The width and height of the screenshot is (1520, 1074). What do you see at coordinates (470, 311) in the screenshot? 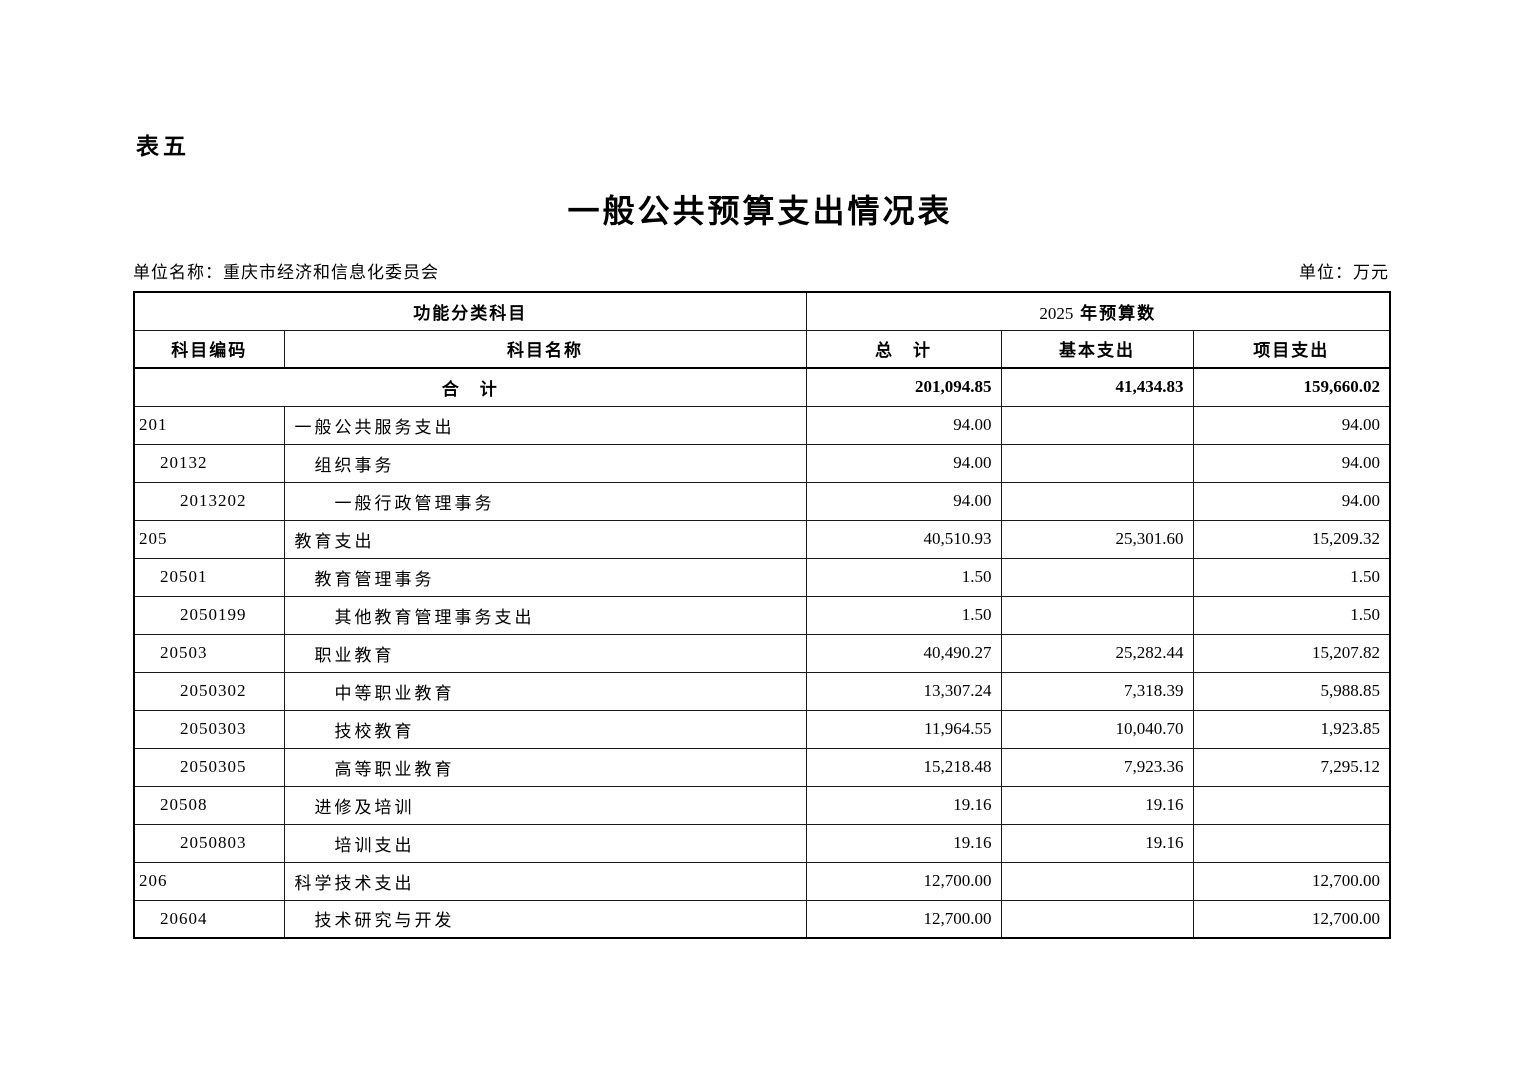
I see `header-function-category: 功能分类科目` at bounding box center [470, 311].